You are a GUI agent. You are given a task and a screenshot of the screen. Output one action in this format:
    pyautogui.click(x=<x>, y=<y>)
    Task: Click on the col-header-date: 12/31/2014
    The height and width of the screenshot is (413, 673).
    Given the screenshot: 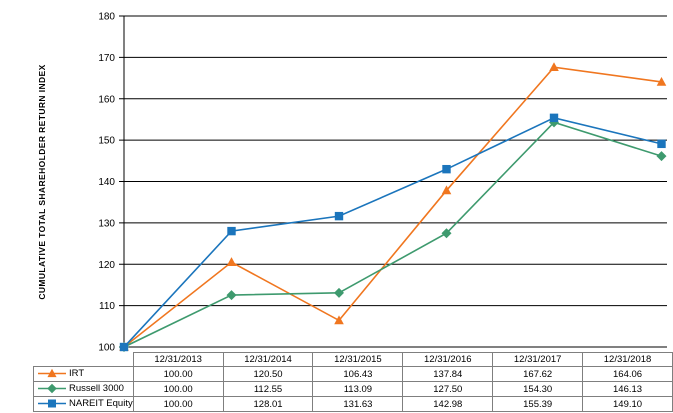 What is the action you would take?
    pyautogui.click(x=268, y=359)
    